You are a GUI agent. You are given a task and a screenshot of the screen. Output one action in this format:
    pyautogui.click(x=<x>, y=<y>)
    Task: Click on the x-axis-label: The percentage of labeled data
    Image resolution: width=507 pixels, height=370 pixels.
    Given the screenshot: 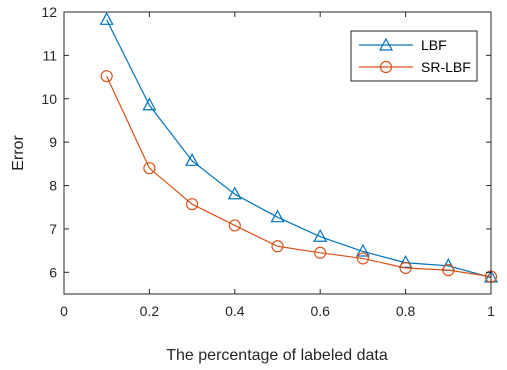 What is the action you would take?
    pyautogui.click(x=277, y=355)
    